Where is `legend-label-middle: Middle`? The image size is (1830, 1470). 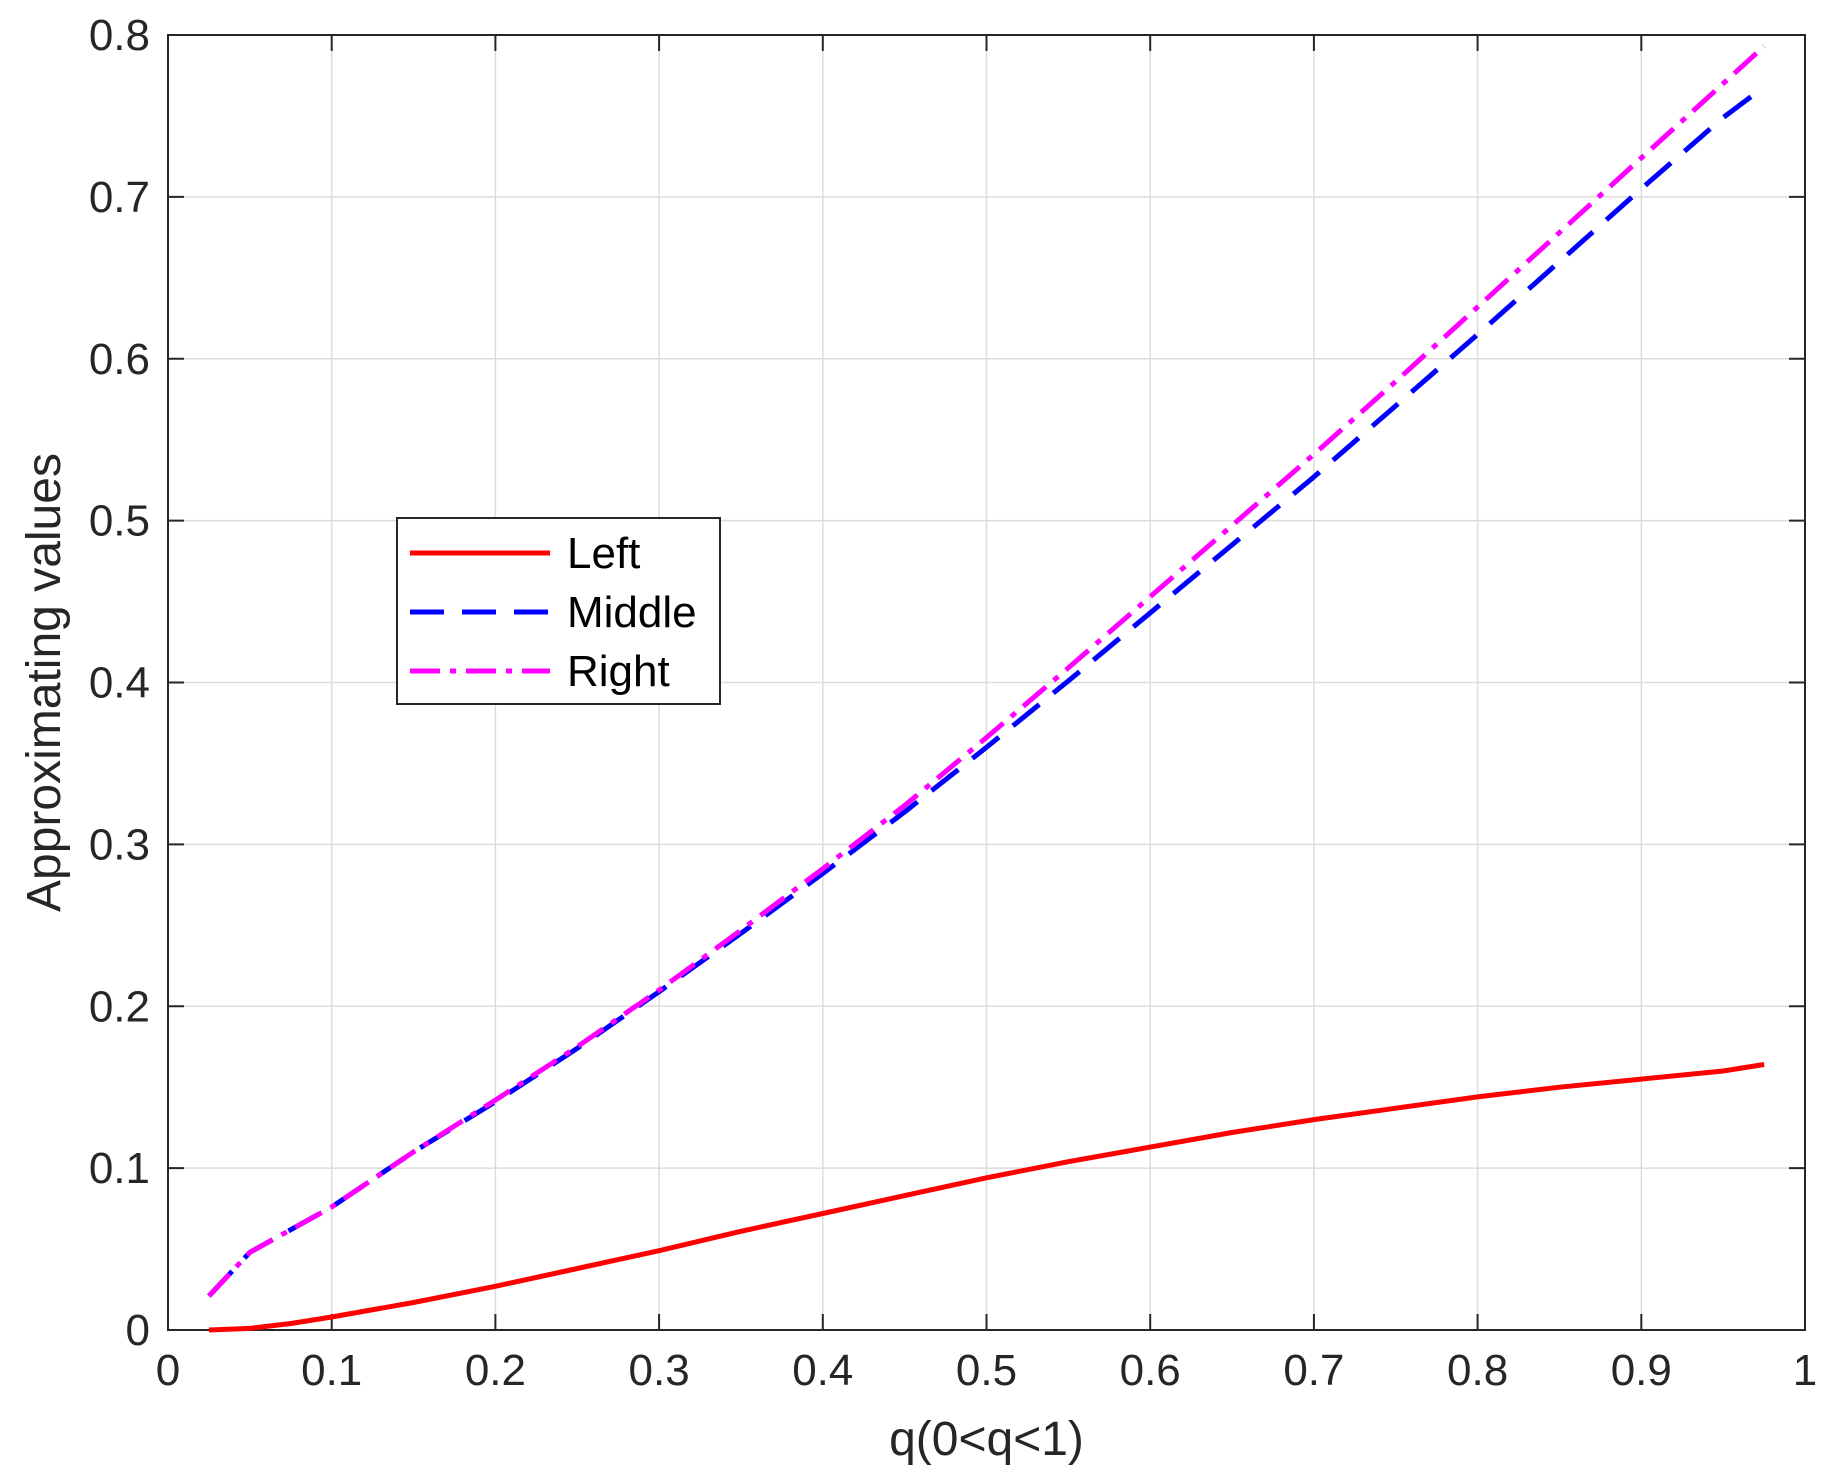
legend-label-middle: Middle is located at coordinates (632, 612).